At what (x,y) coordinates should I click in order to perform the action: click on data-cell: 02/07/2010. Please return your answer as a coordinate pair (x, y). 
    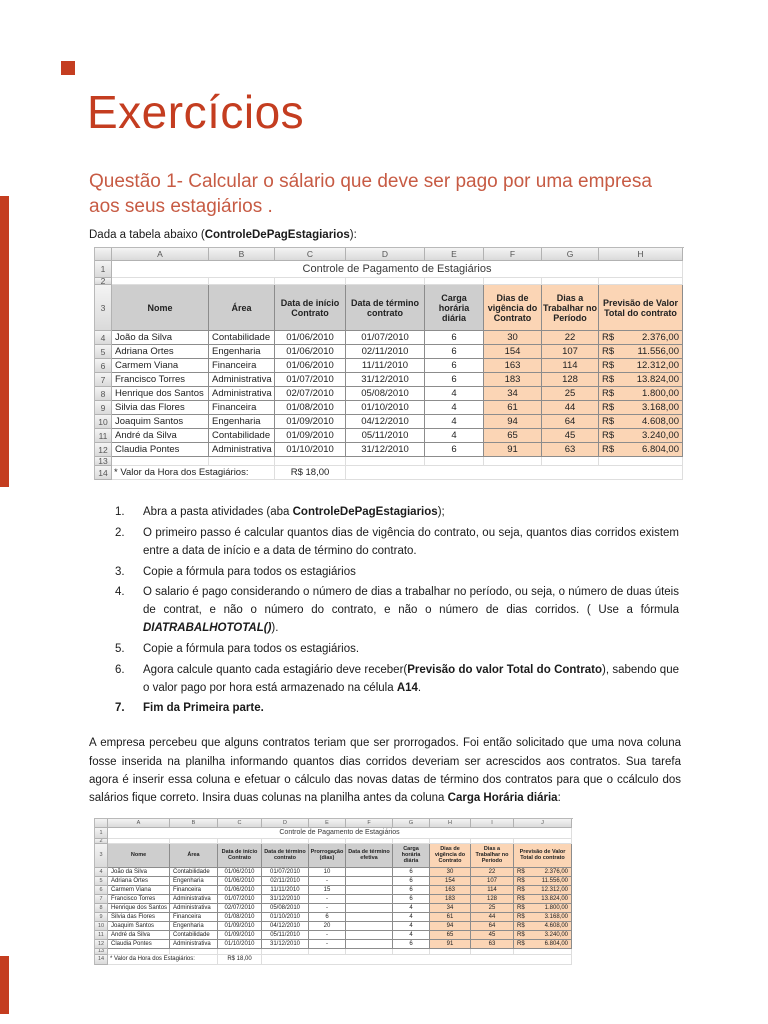
    Looking at the image, I should click on (310, 394).